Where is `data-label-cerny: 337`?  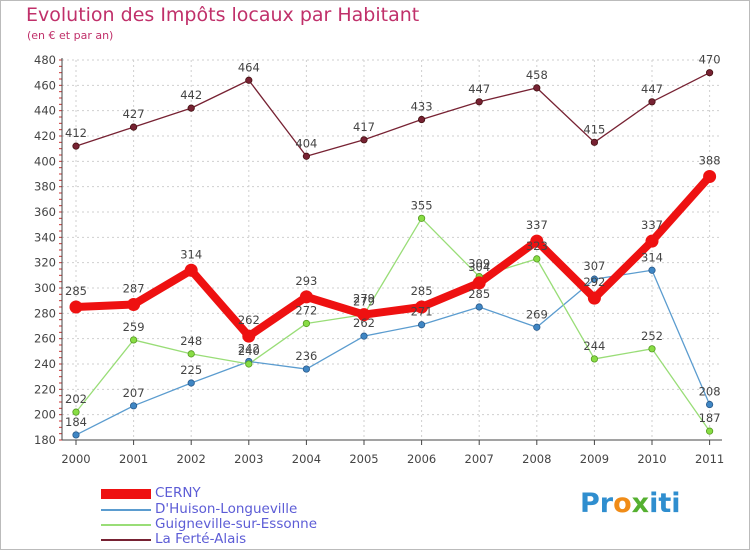
data-label-cerny: 337 is located at coordinates (652, 225).